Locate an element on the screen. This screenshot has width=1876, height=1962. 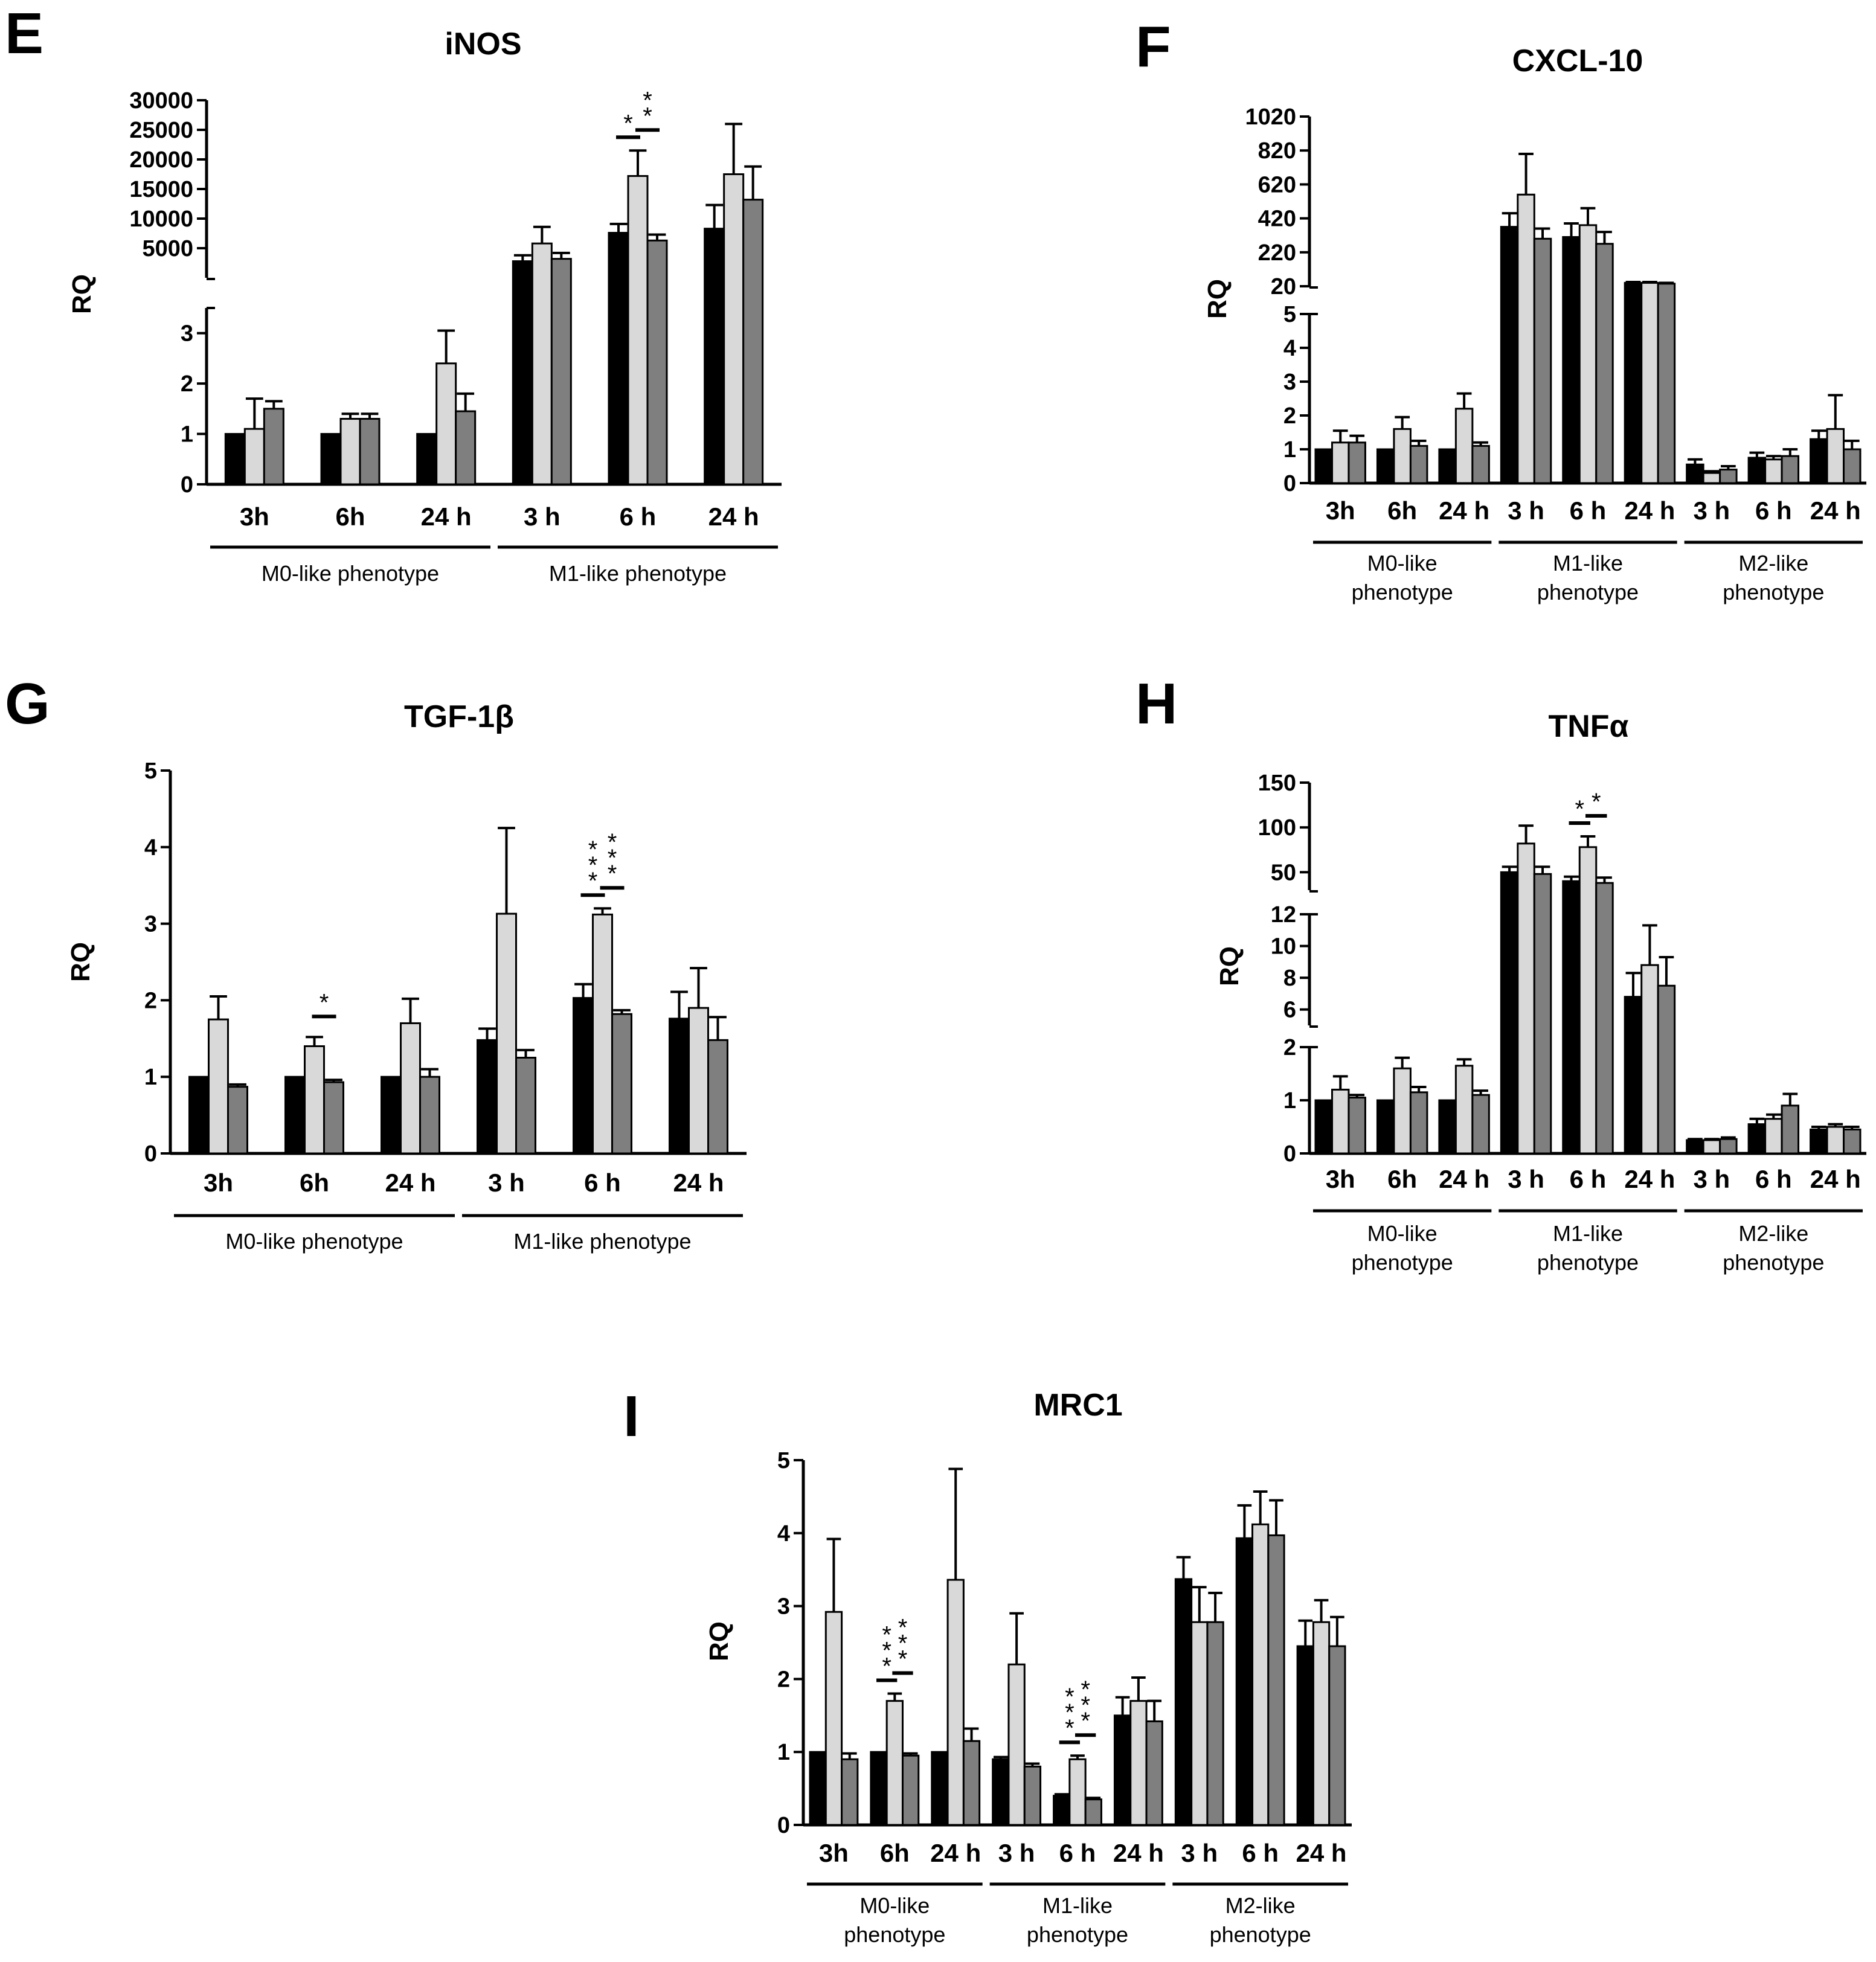
y-tick-label: 620 is located at coordinates (1277, 184).